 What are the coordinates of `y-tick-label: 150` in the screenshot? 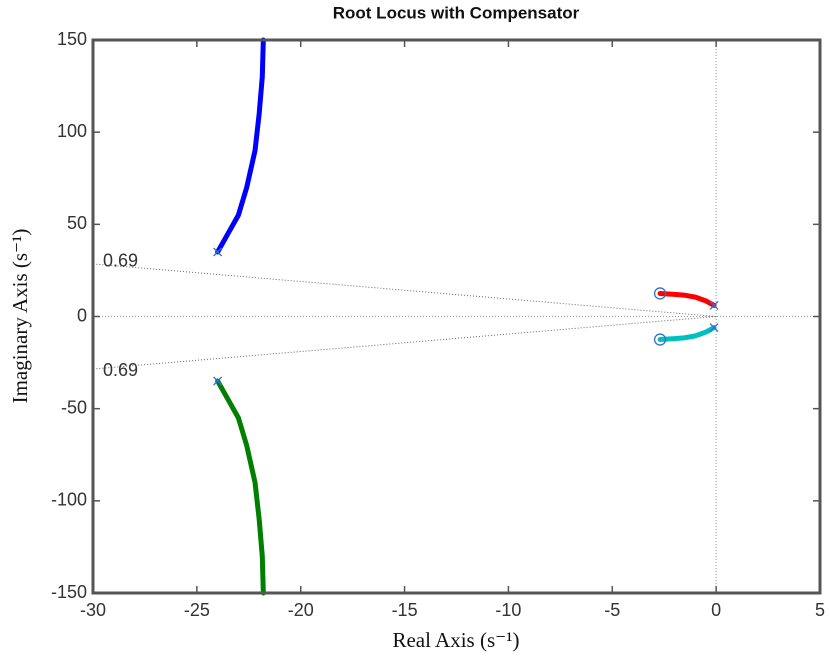 It's located at (72, 39).